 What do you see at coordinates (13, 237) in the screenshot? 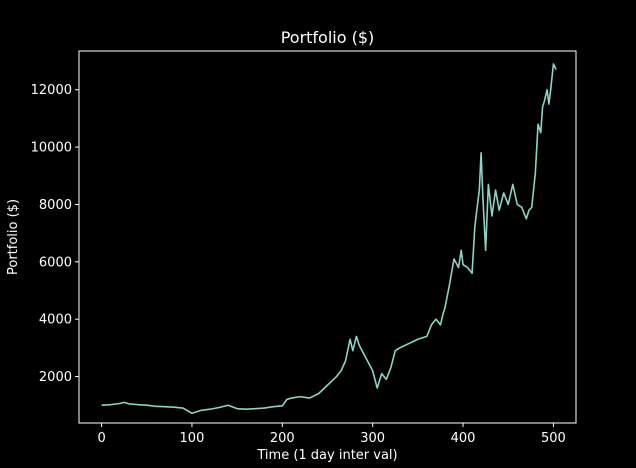
I see `y-axis-title: Portfolio ($)` at bounding box center [13, 237].